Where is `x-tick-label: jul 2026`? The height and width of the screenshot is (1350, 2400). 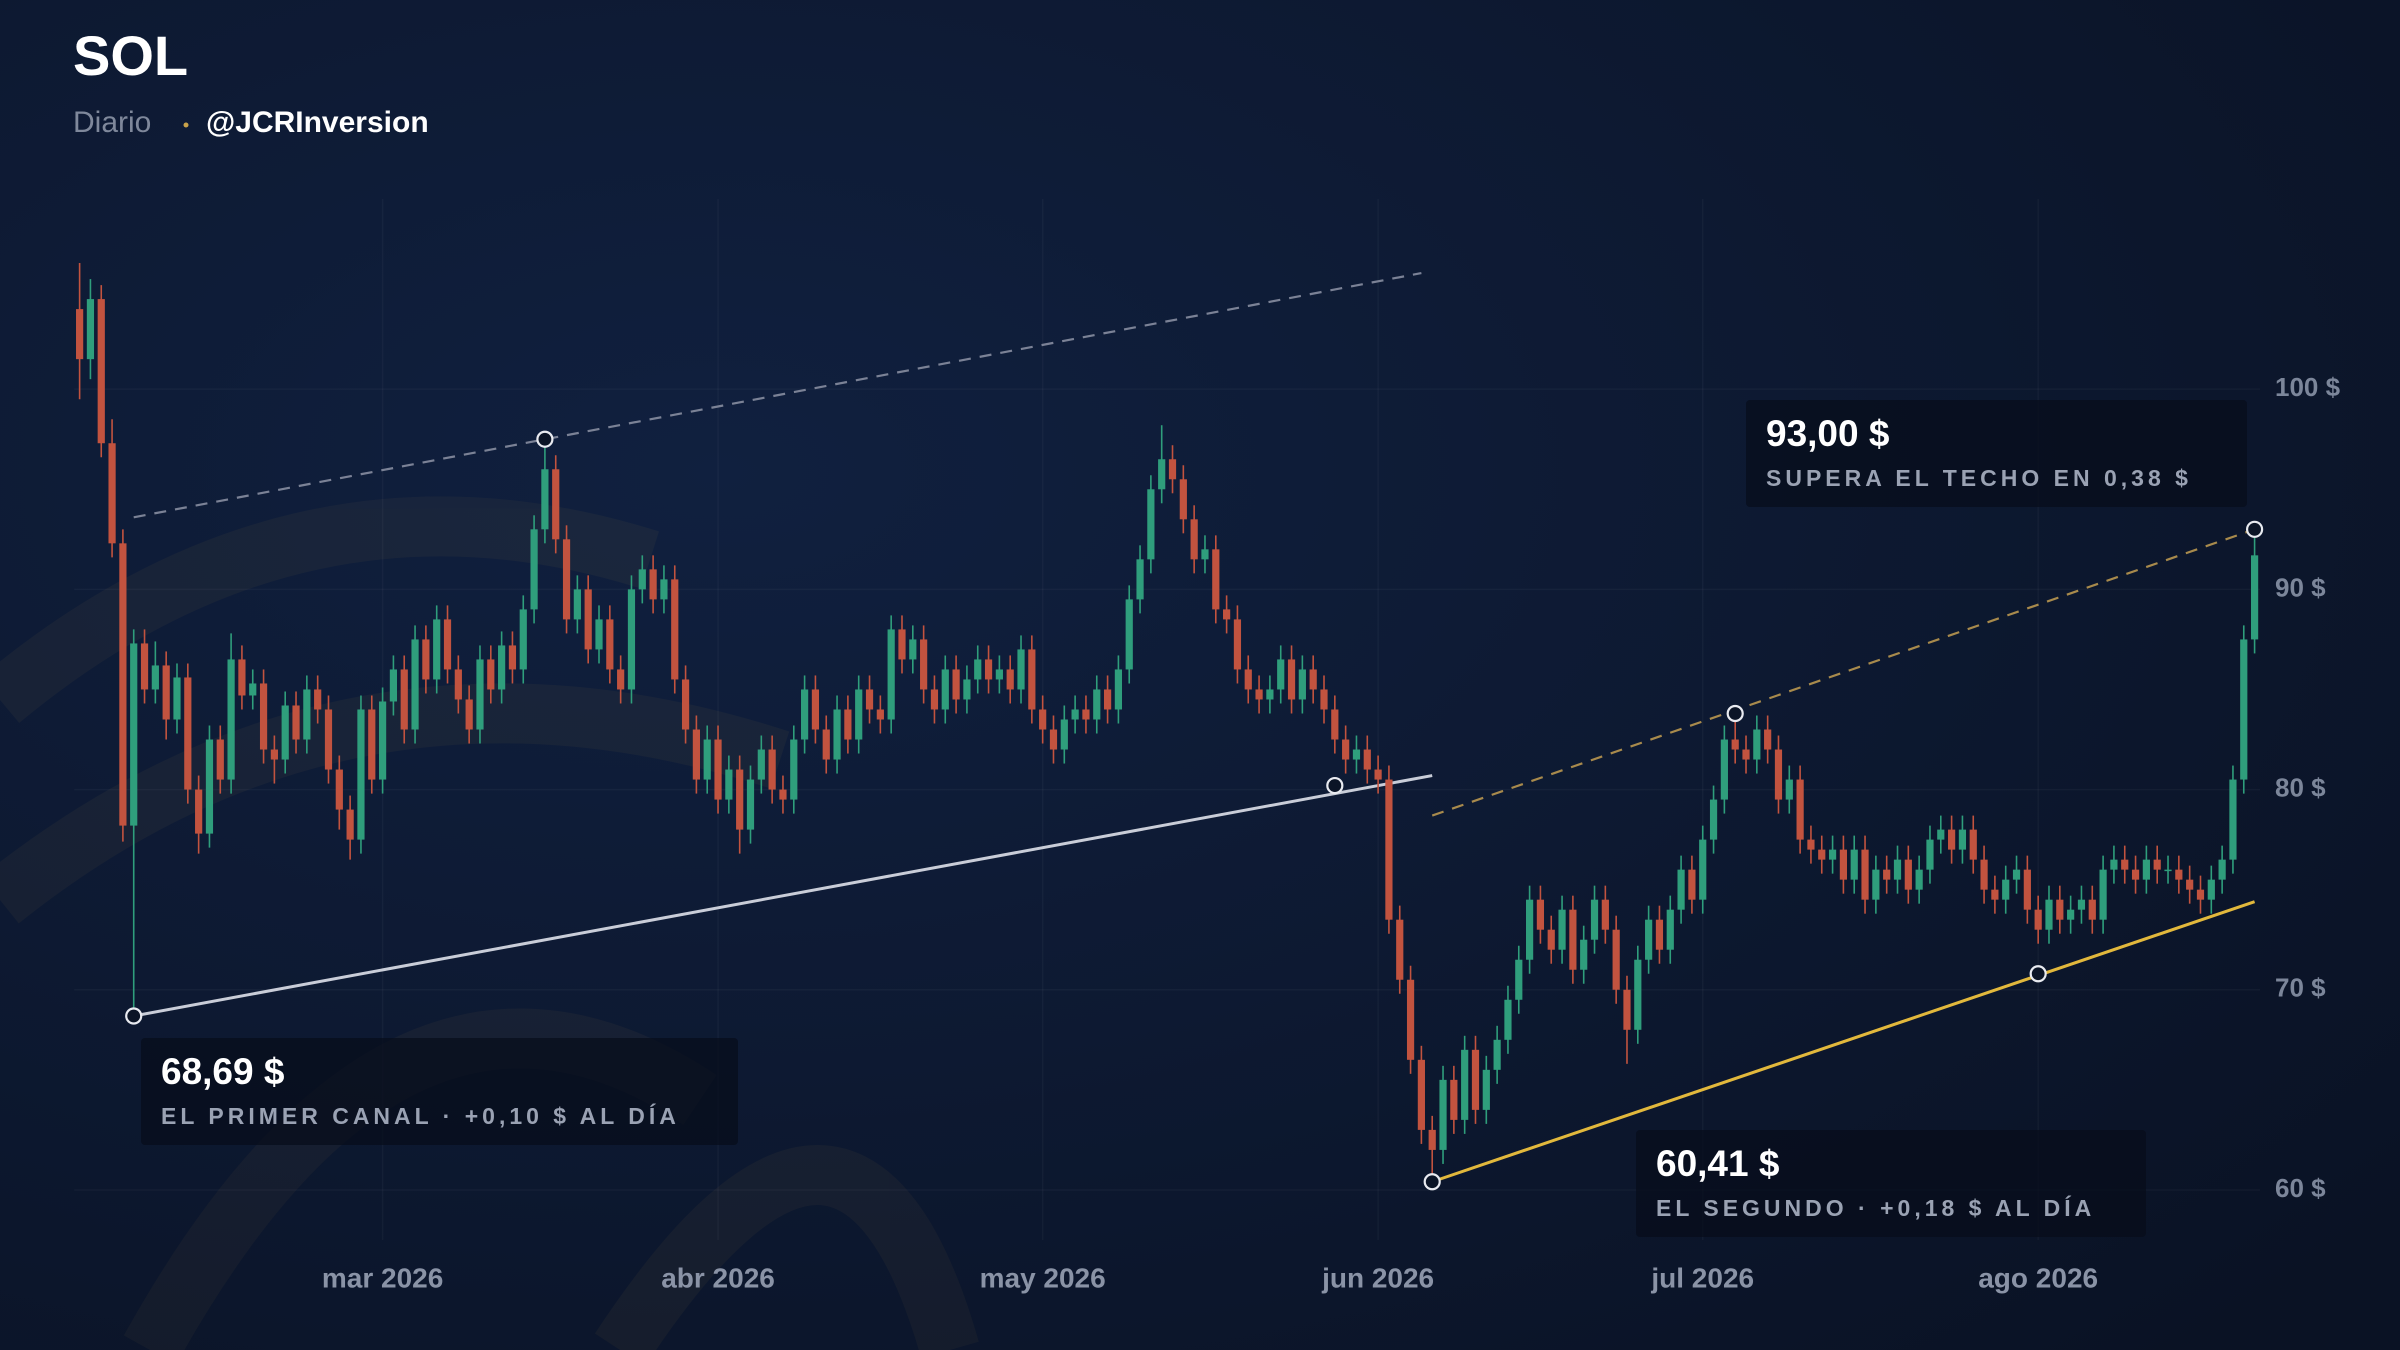
x-tick-label: jul 2026 is located at coordinates (1702, 1277).